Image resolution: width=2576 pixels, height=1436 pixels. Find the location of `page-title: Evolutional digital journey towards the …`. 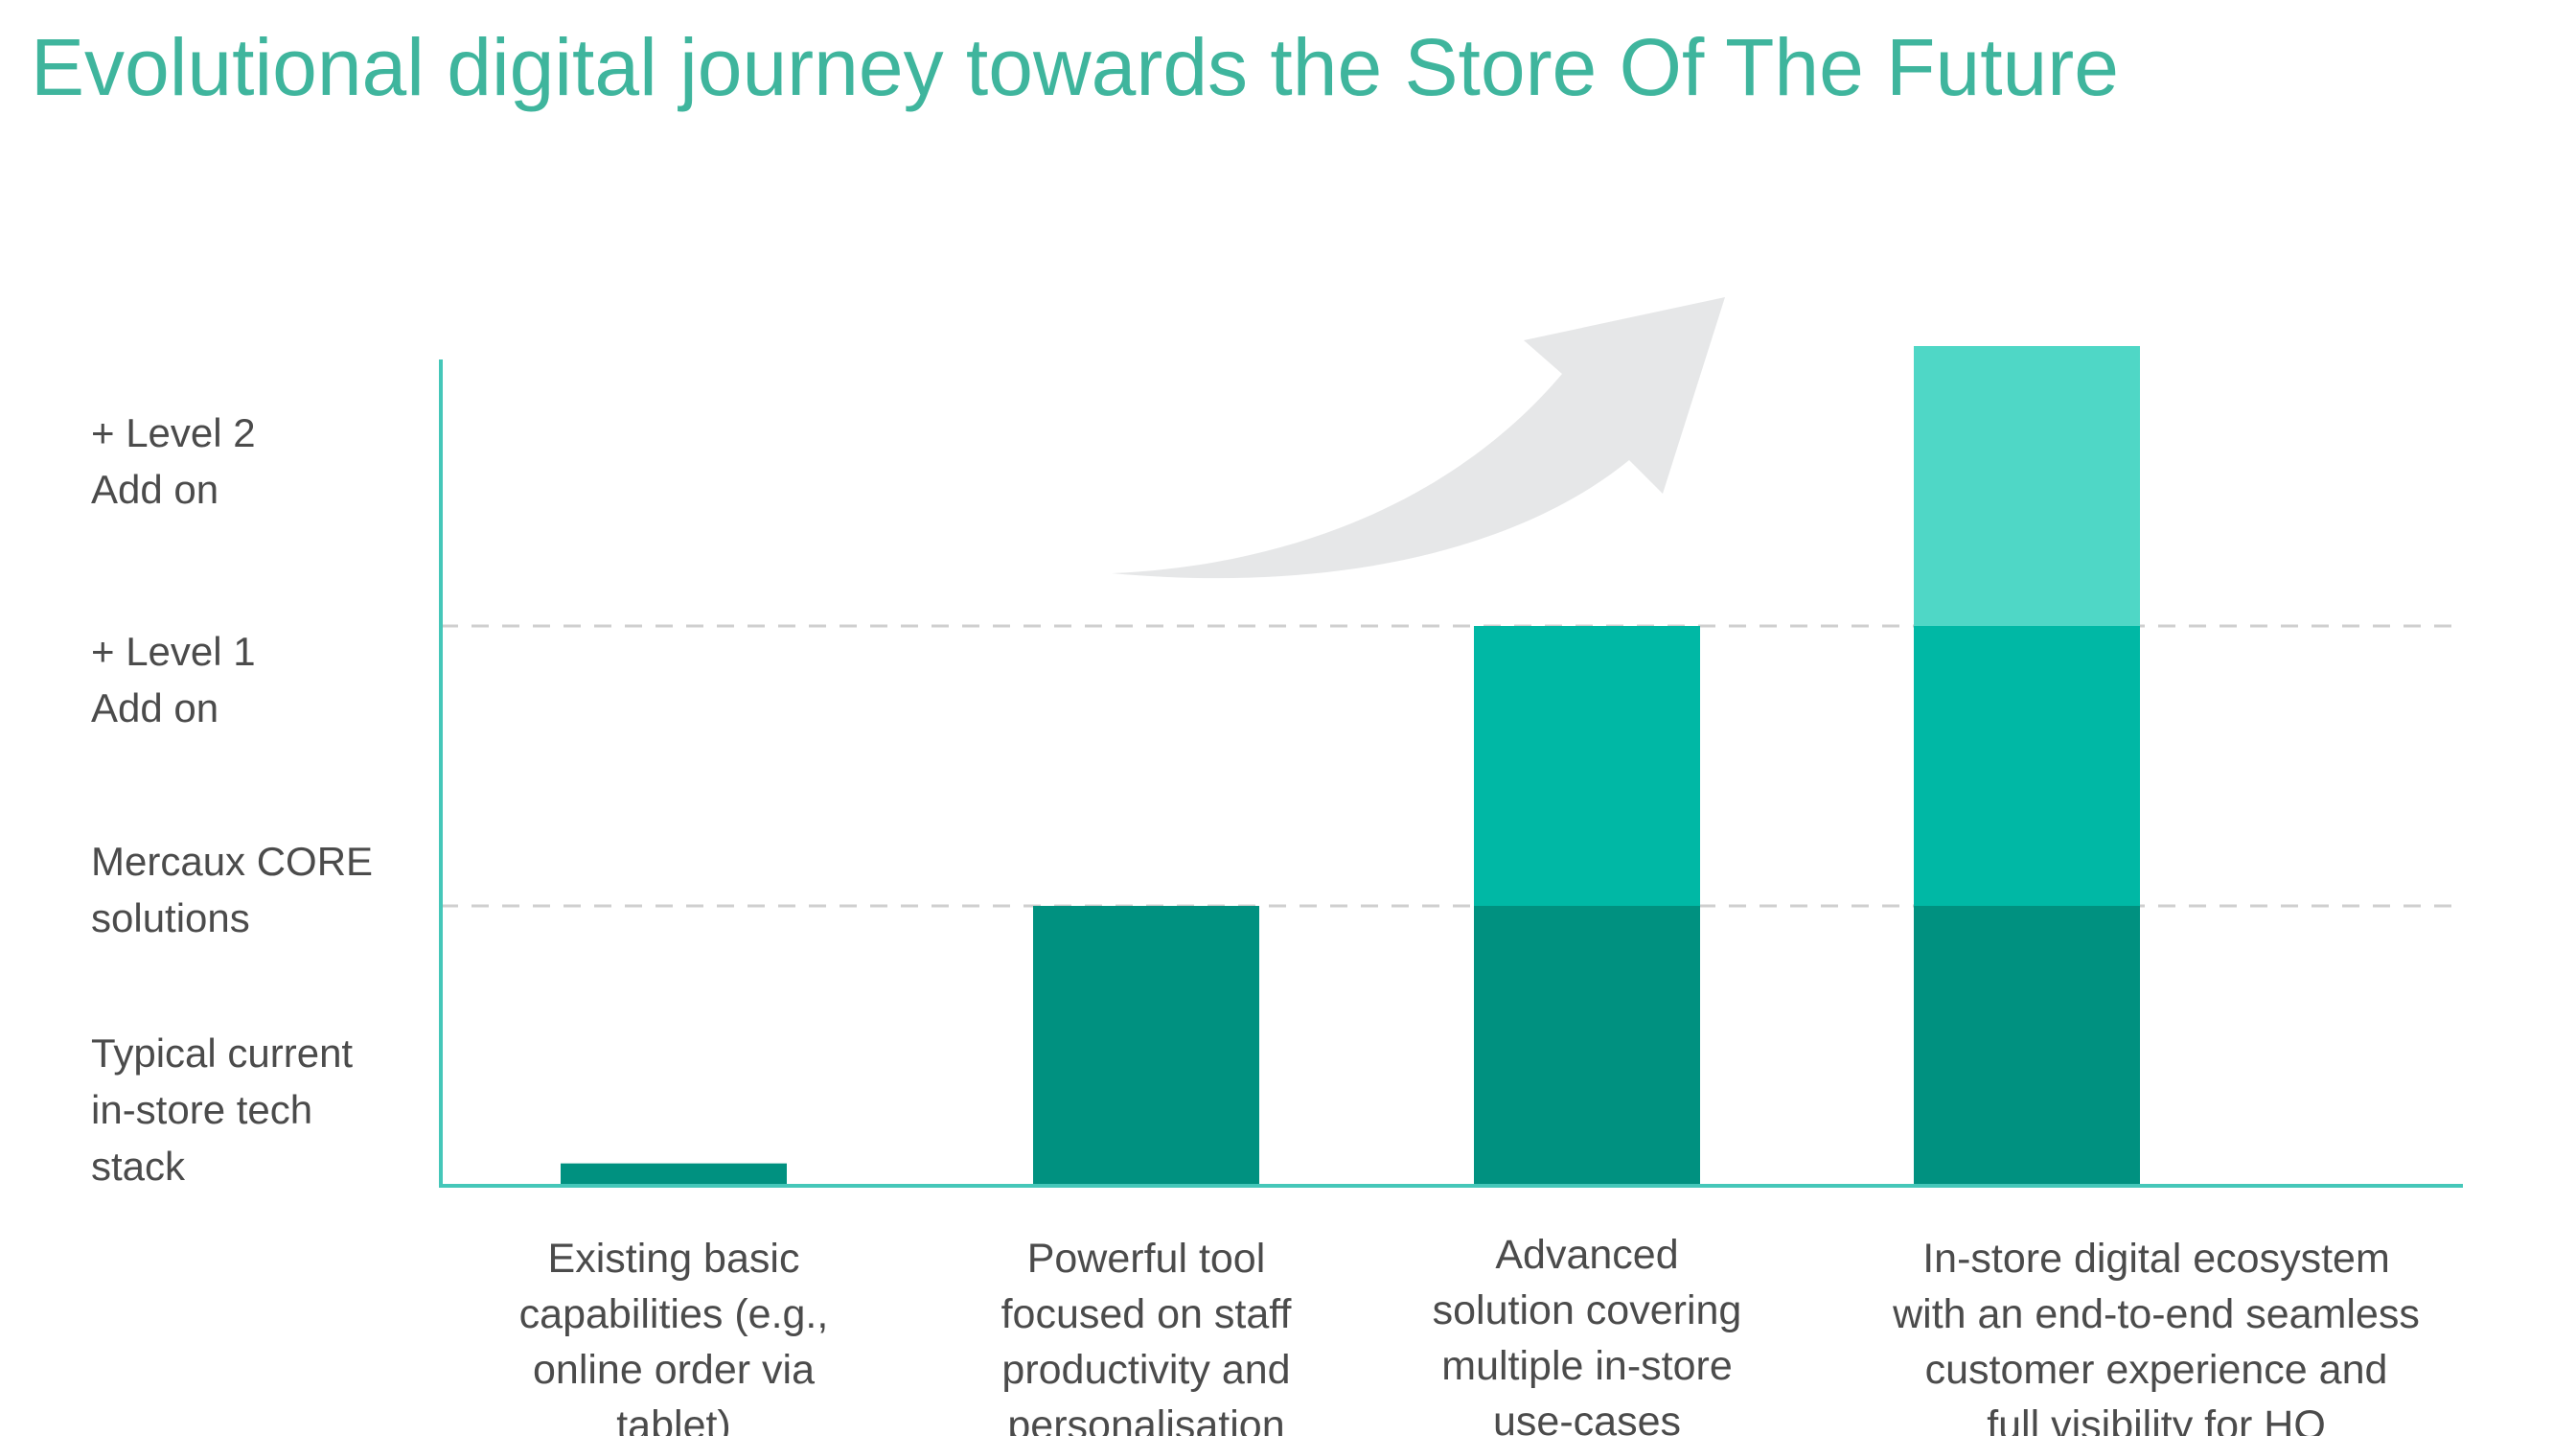

page-title: Evolutional digital journey towards the … is located at coordinates (1075, 67).